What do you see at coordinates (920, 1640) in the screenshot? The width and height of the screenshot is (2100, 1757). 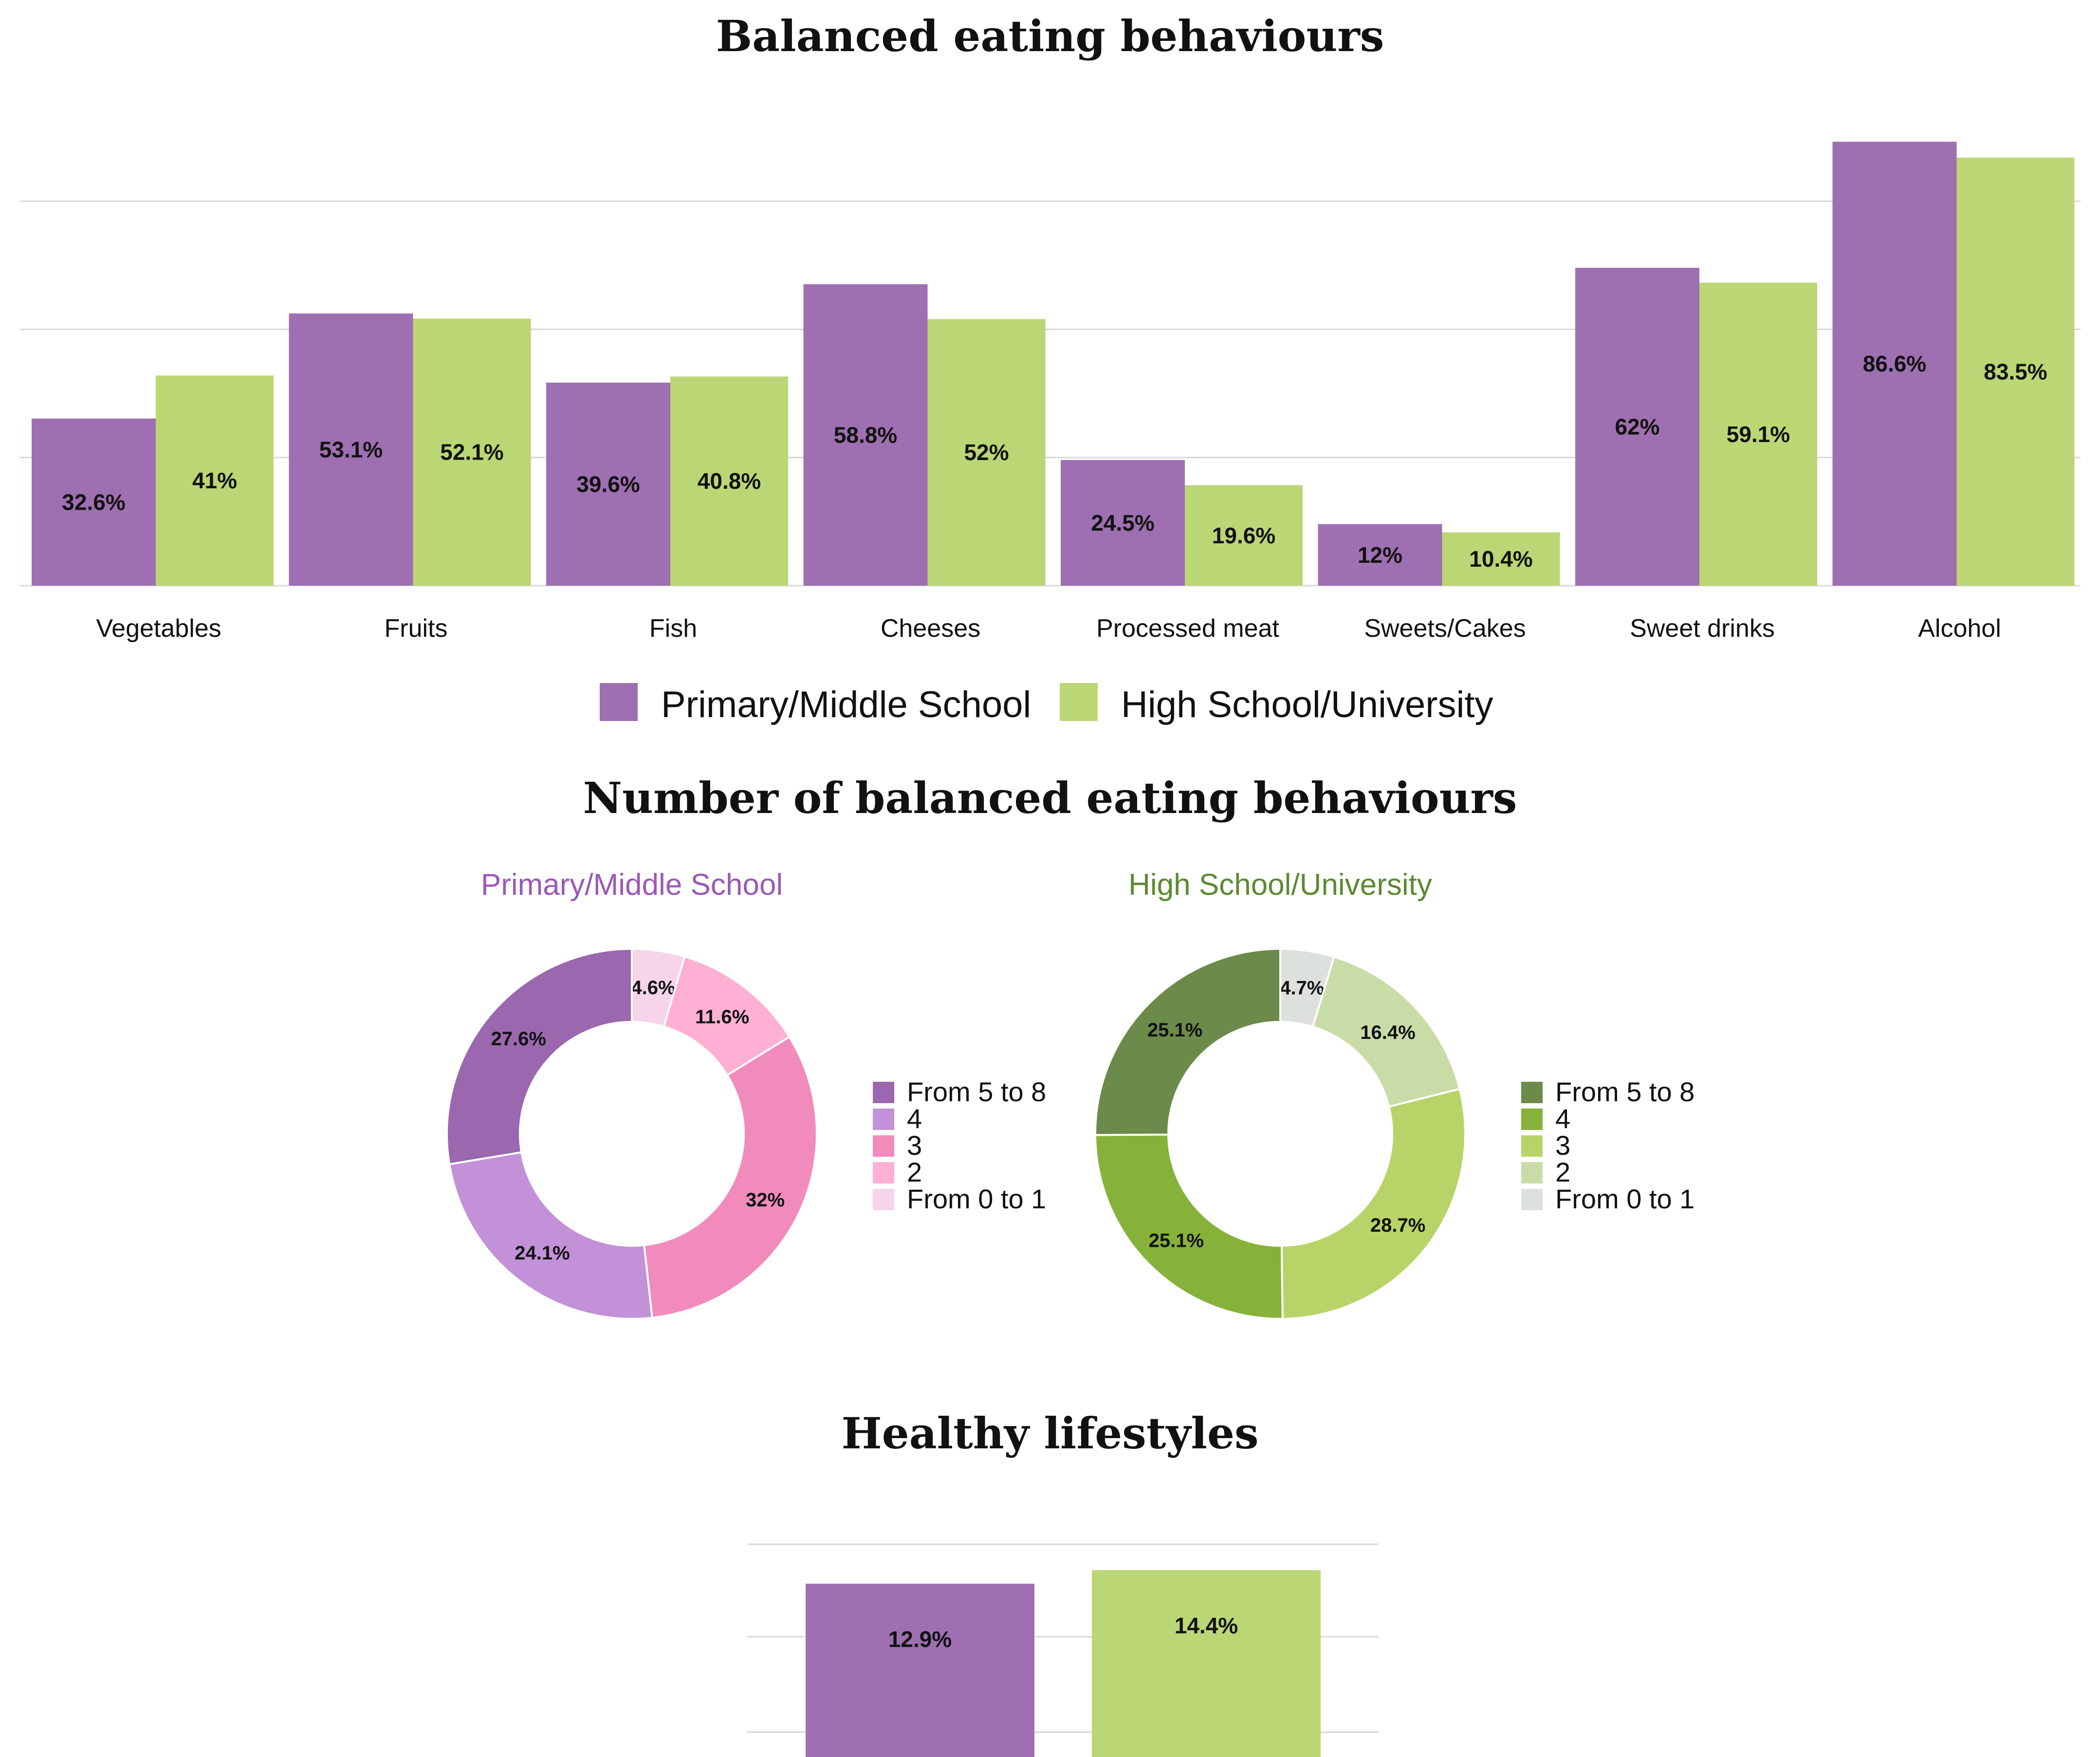 I see `bar-label-primary: 12.9%` at bounding box center [920, 1640].